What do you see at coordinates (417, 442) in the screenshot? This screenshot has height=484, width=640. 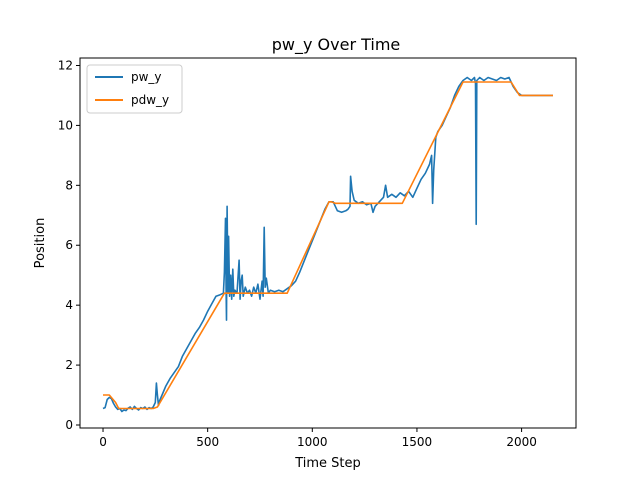 I see `x-tick-label: 1500` at bounding box center [417, 442].